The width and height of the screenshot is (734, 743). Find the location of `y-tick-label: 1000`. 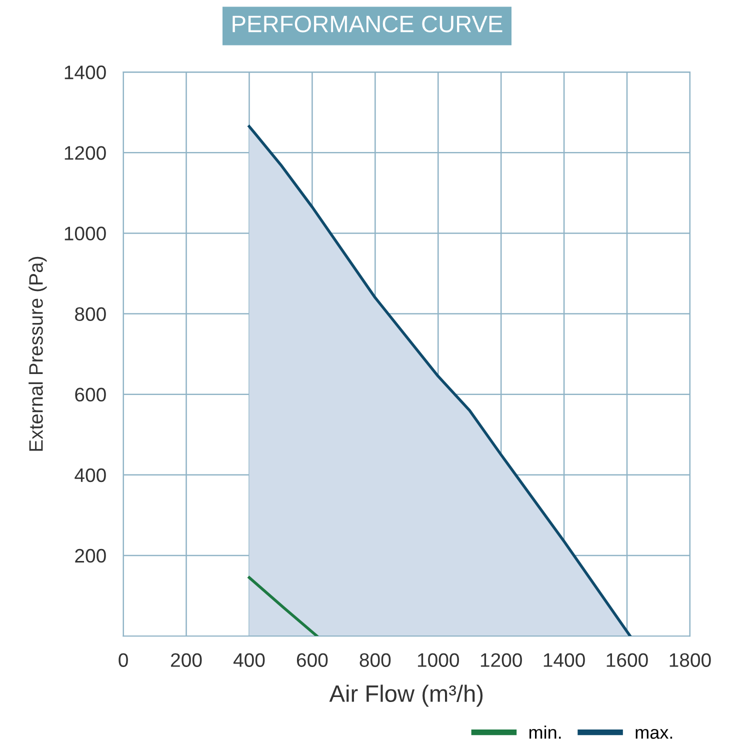

y-tick-label: 1000 is located at coordinates (85, 233).